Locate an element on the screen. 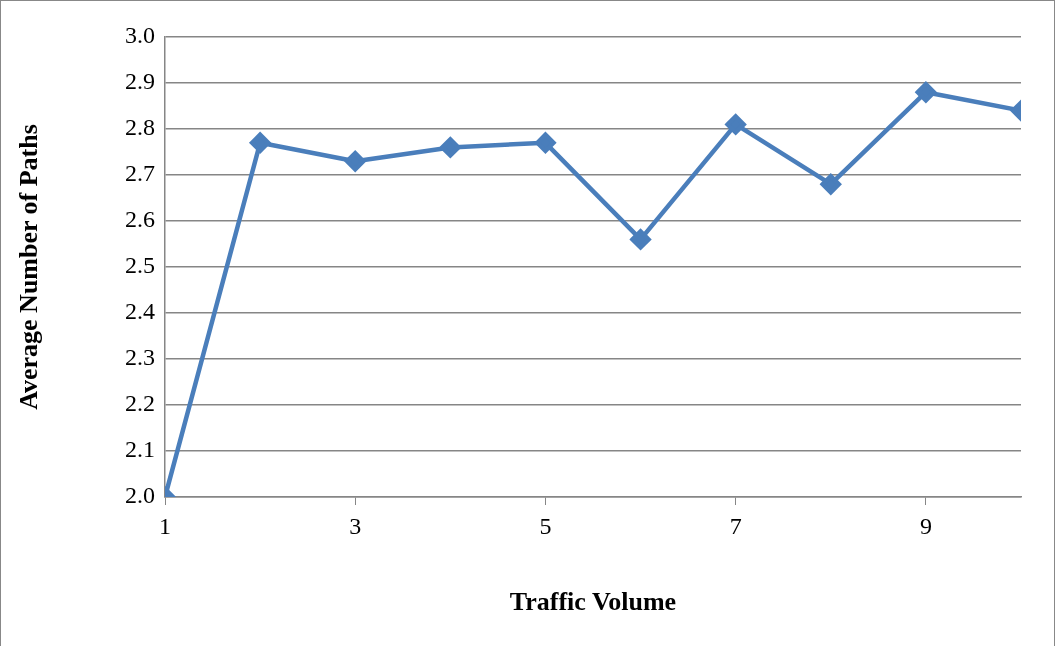  y-axis-title: Average Number of Paths is located at coordinates (29, 267).